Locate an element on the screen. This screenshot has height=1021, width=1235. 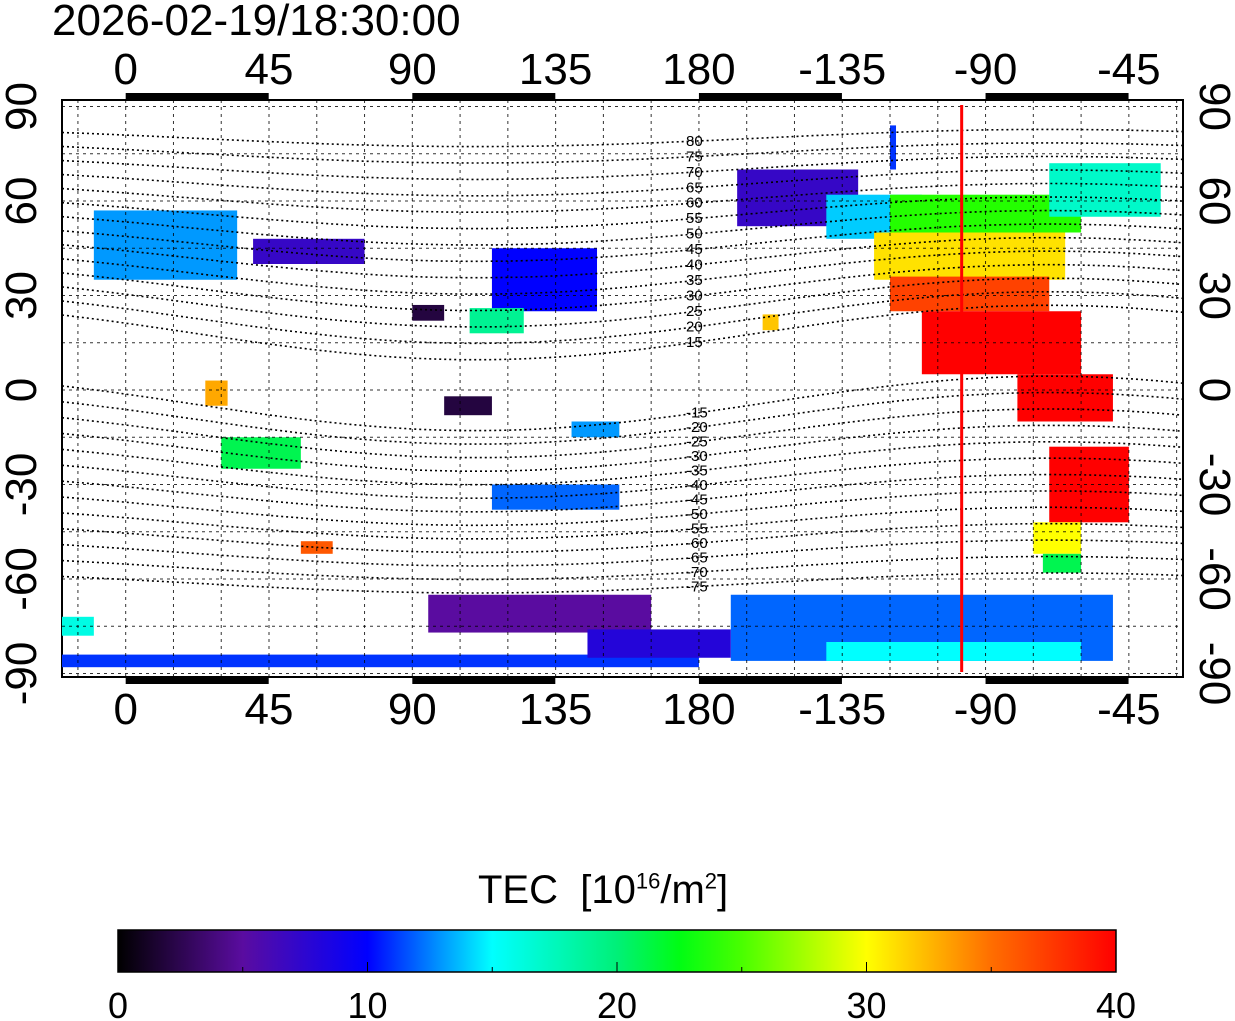
colorbar-unit-exp: 16 is located at coordinates (648, 881).